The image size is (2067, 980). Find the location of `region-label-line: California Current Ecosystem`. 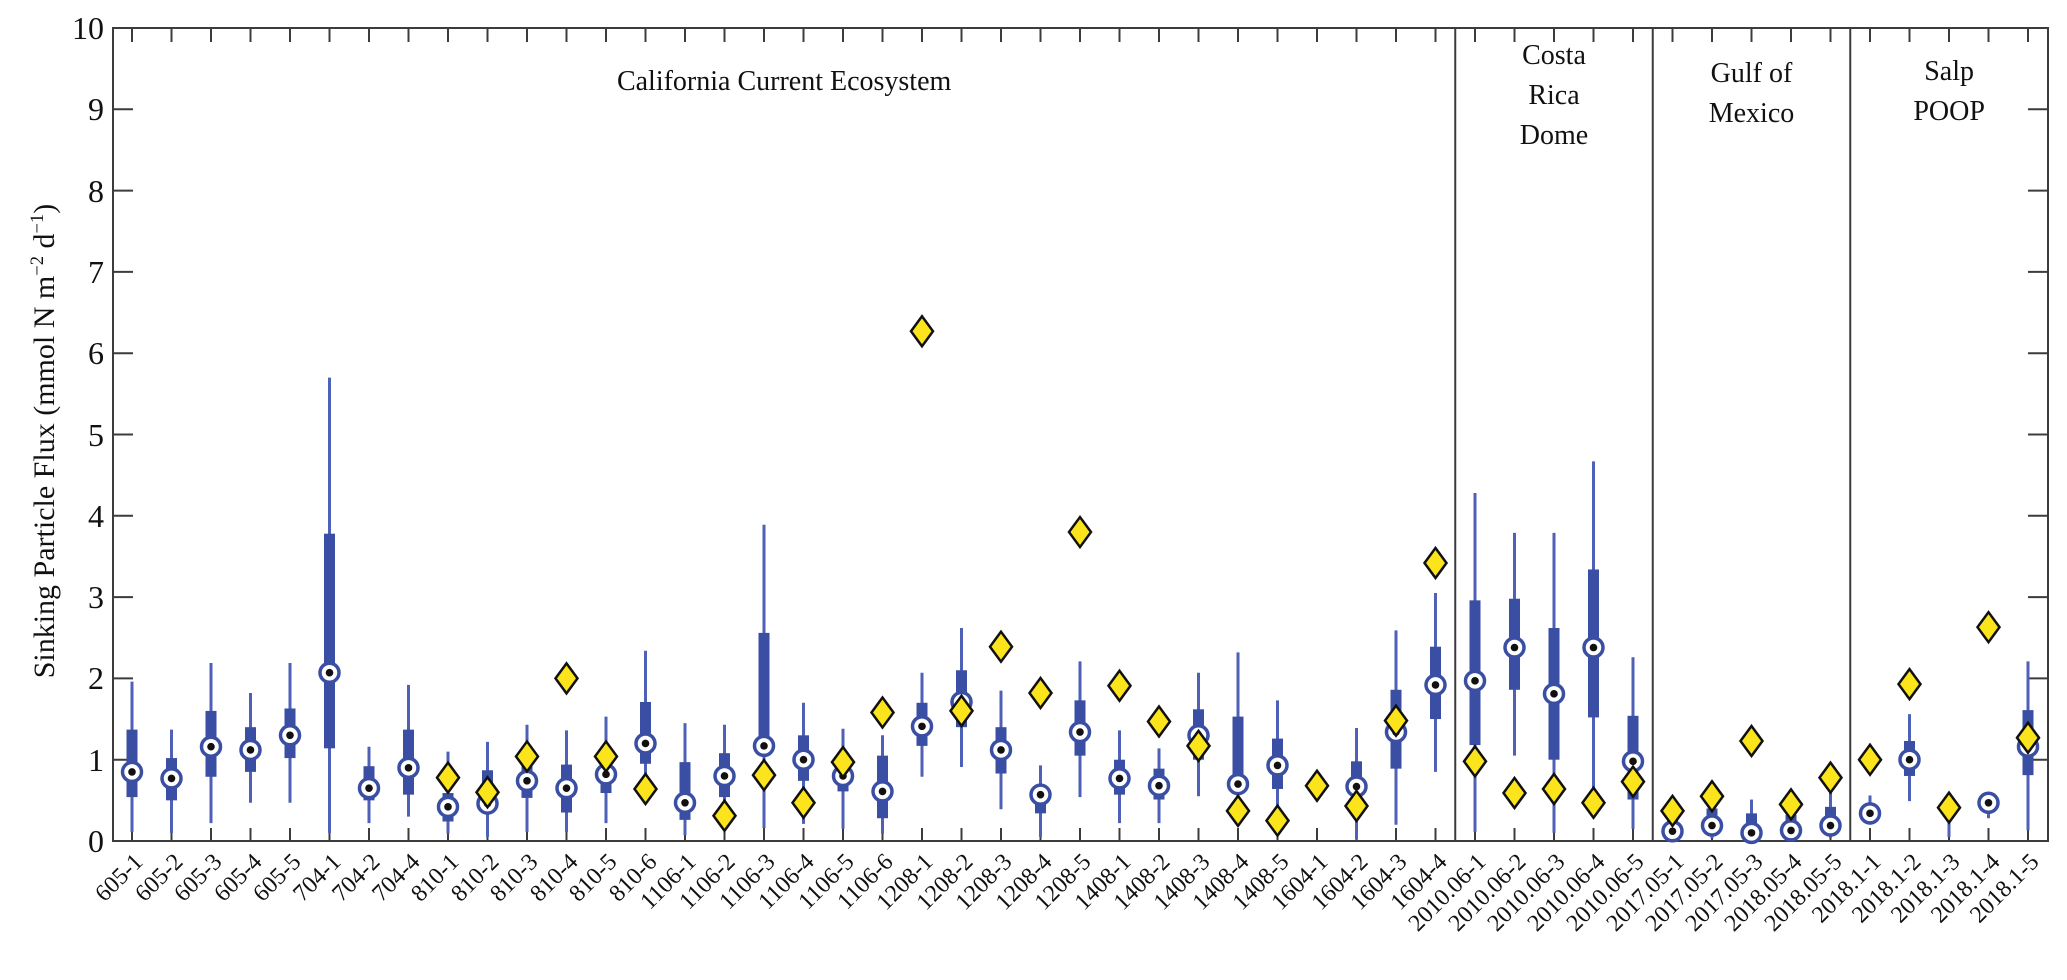

region-label-line: California Current Ecosystem is located at coordinates (784, 81).